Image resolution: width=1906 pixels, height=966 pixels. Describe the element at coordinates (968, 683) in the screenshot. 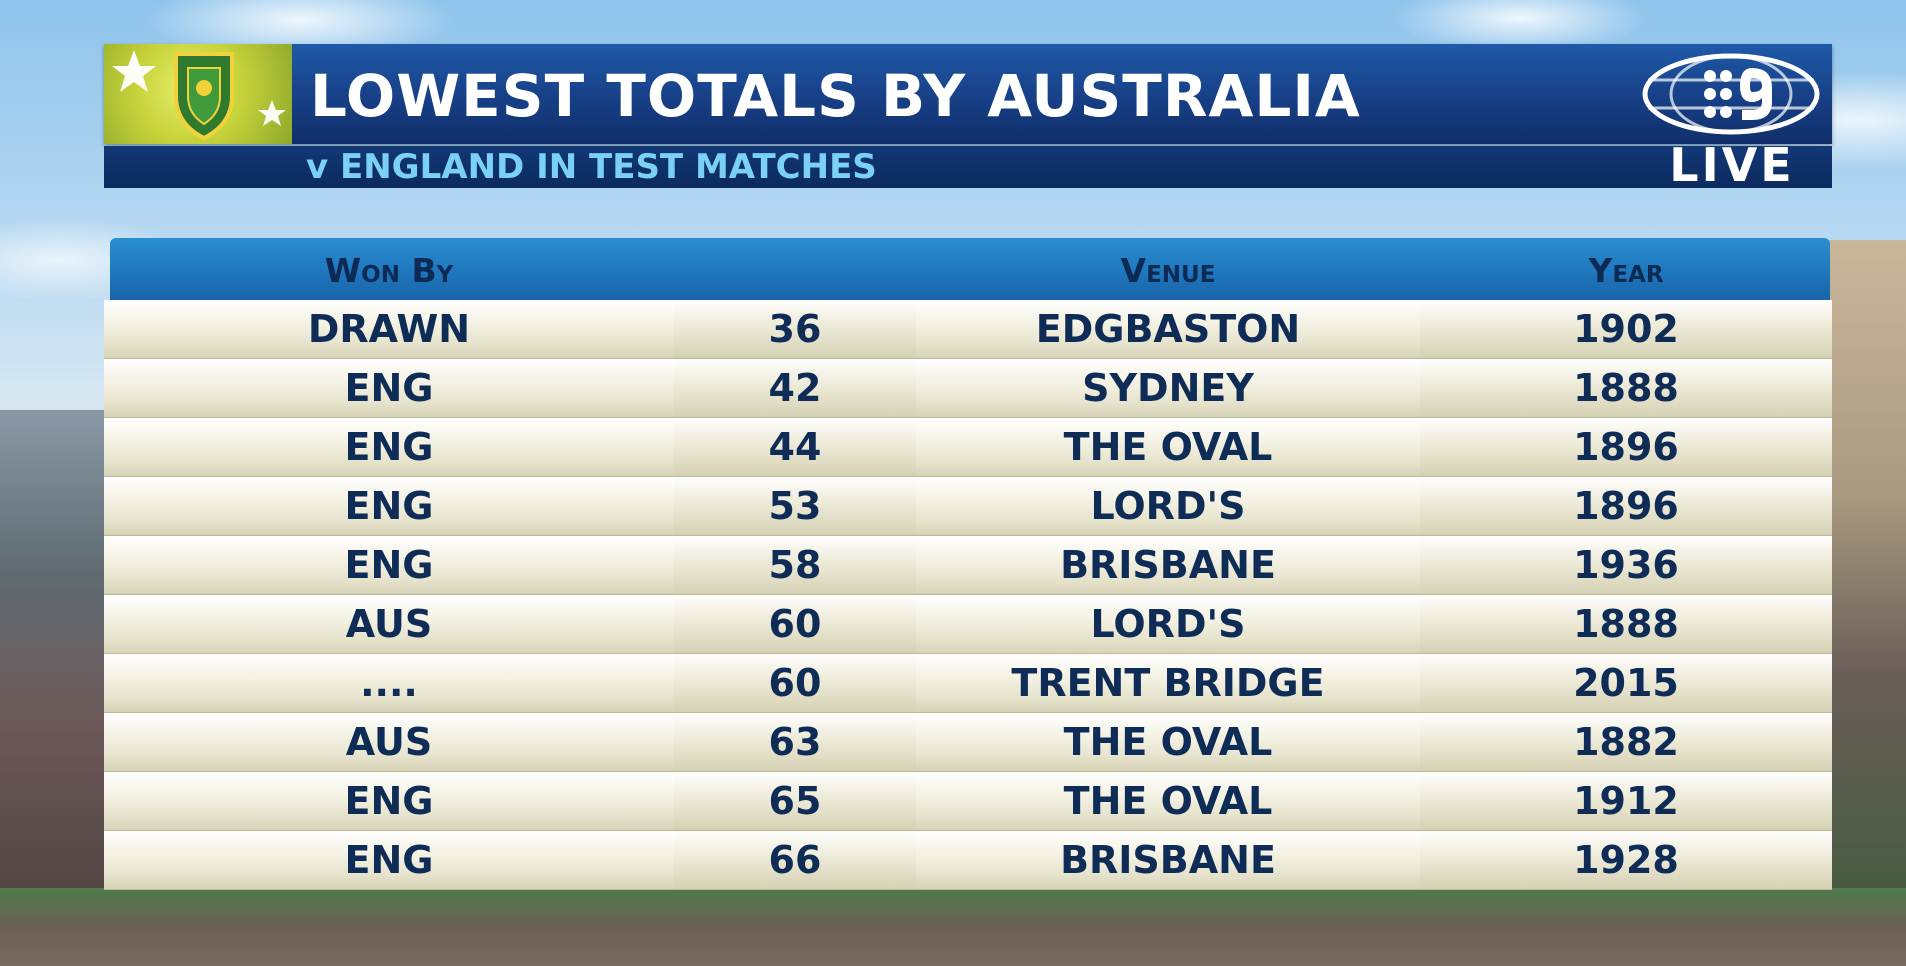

I see `table-row: .... 60 TRENT BRIDGE 2015` at that location.